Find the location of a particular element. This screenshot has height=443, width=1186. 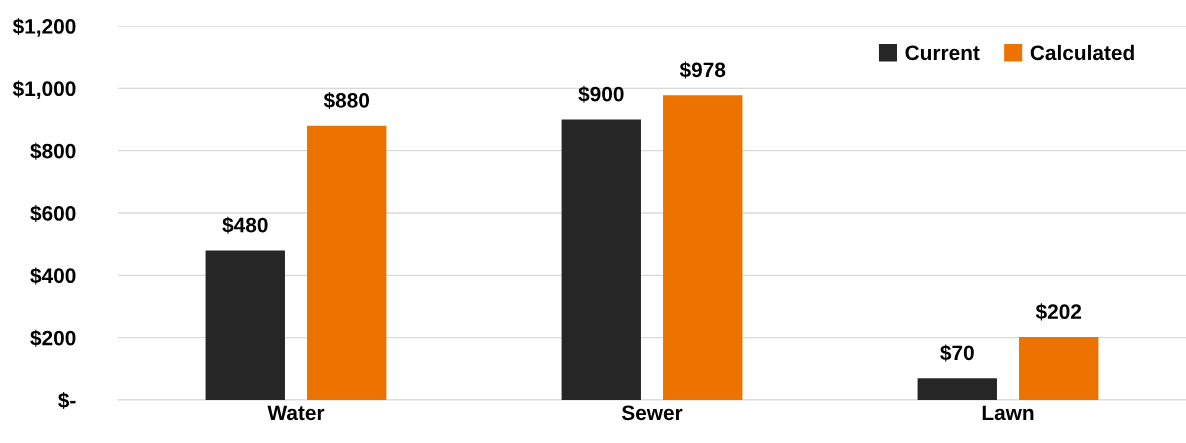

y-tick-label: $600 is located at coordinates (53, 214).